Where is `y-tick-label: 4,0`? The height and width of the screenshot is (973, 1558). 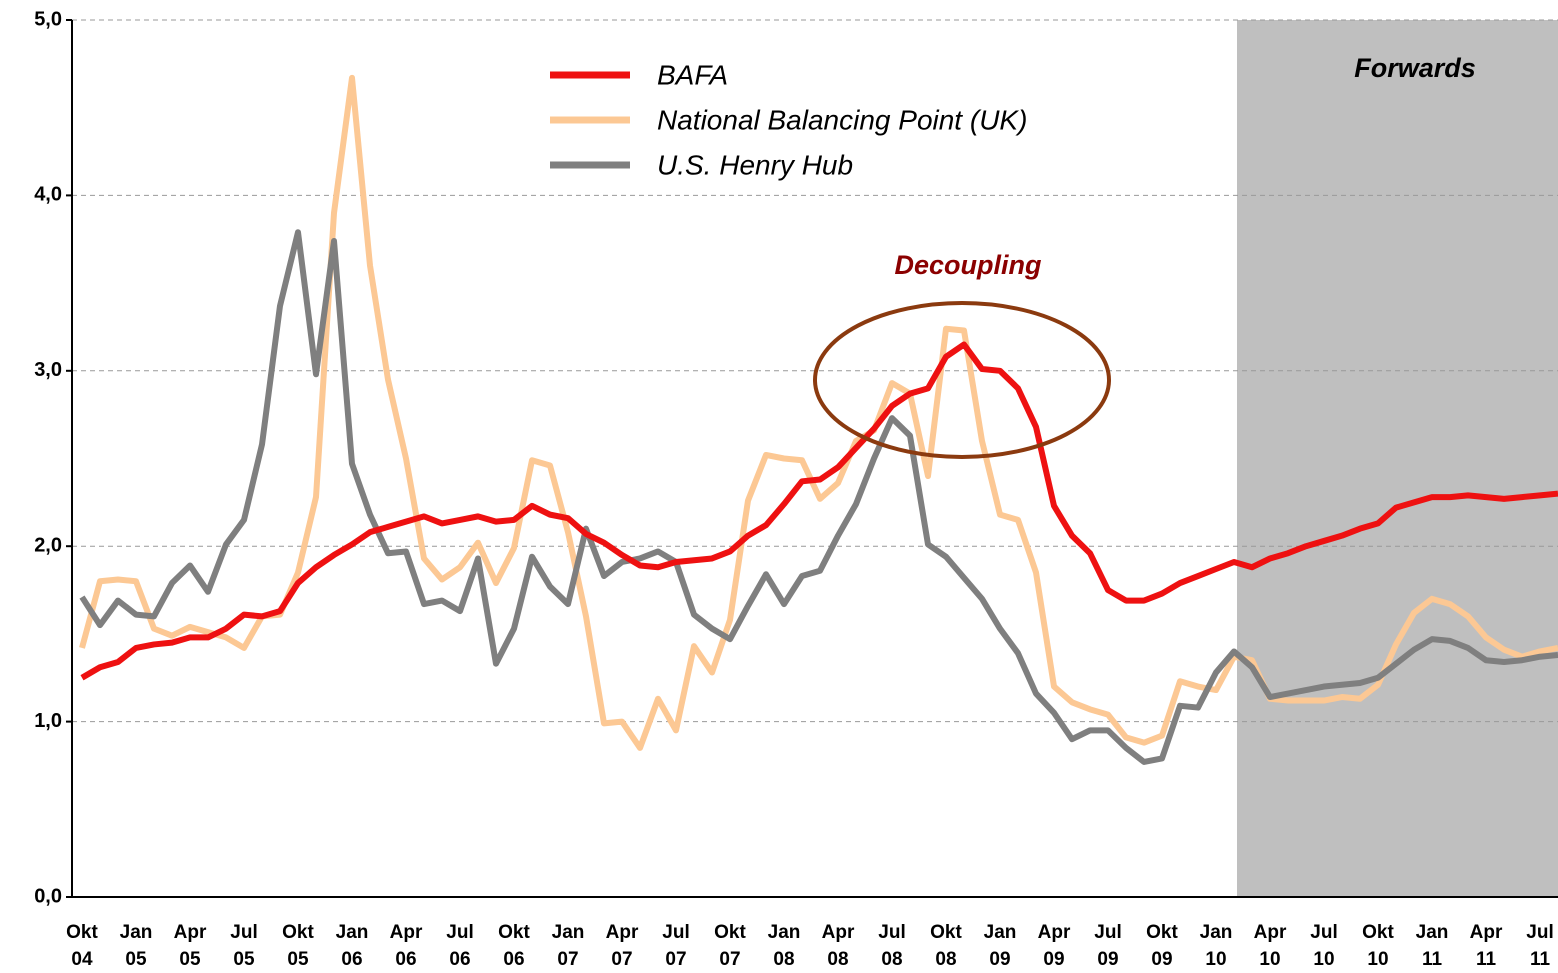 y-tick-label: 4,0 is located at coordinates (48, 195).